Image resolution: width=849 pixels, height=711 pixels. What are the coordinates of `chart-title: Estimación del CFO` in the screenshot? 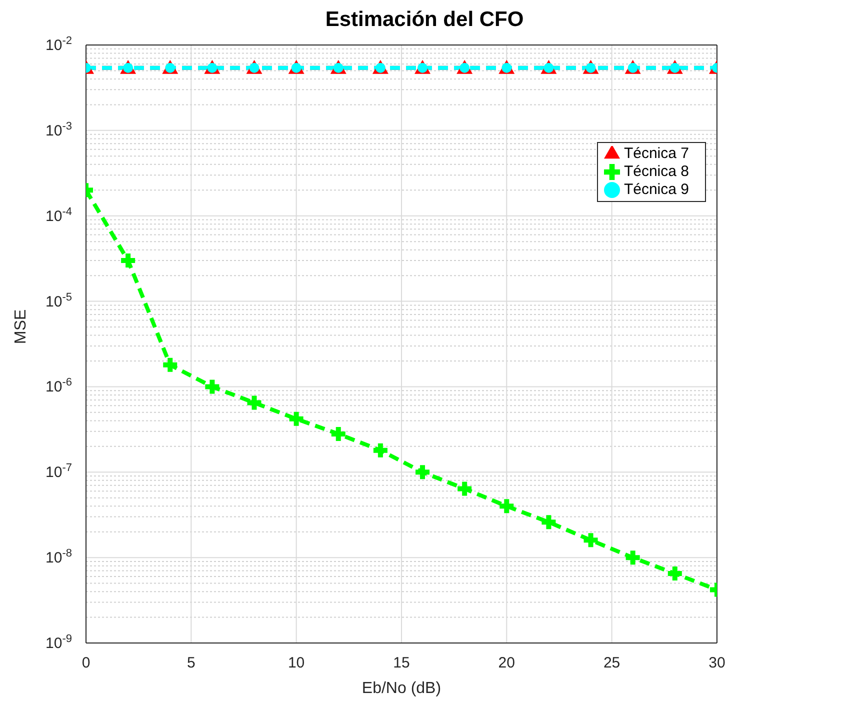 It's located at (424, 20).